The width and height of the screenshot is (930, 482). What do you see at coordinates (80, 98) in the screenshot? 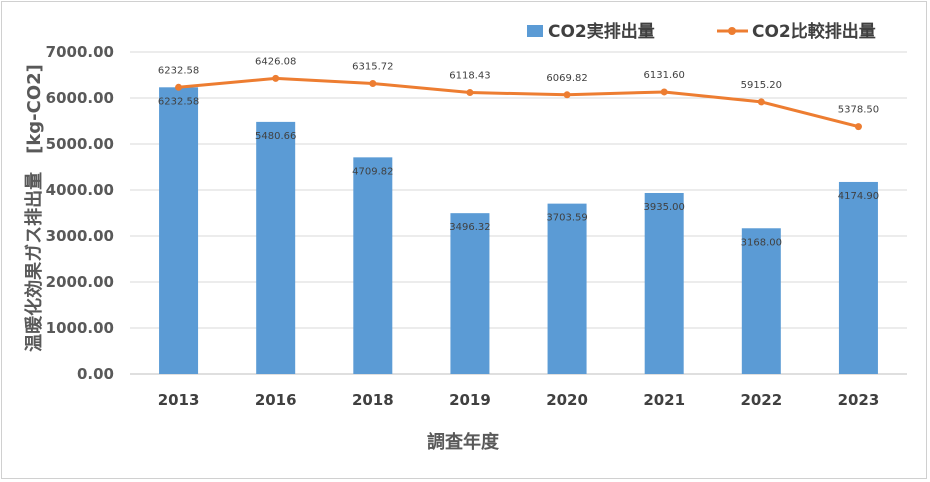
I see `y-tick-label: 6000.00` at bounding box center [80, 98].